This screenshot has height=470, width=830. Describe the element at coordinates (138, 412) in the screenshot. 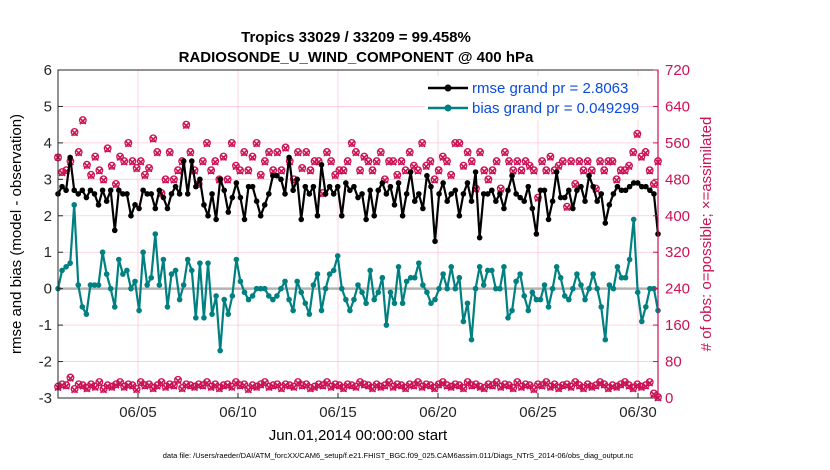

I see `x-tick-label: 06/05` at that location.